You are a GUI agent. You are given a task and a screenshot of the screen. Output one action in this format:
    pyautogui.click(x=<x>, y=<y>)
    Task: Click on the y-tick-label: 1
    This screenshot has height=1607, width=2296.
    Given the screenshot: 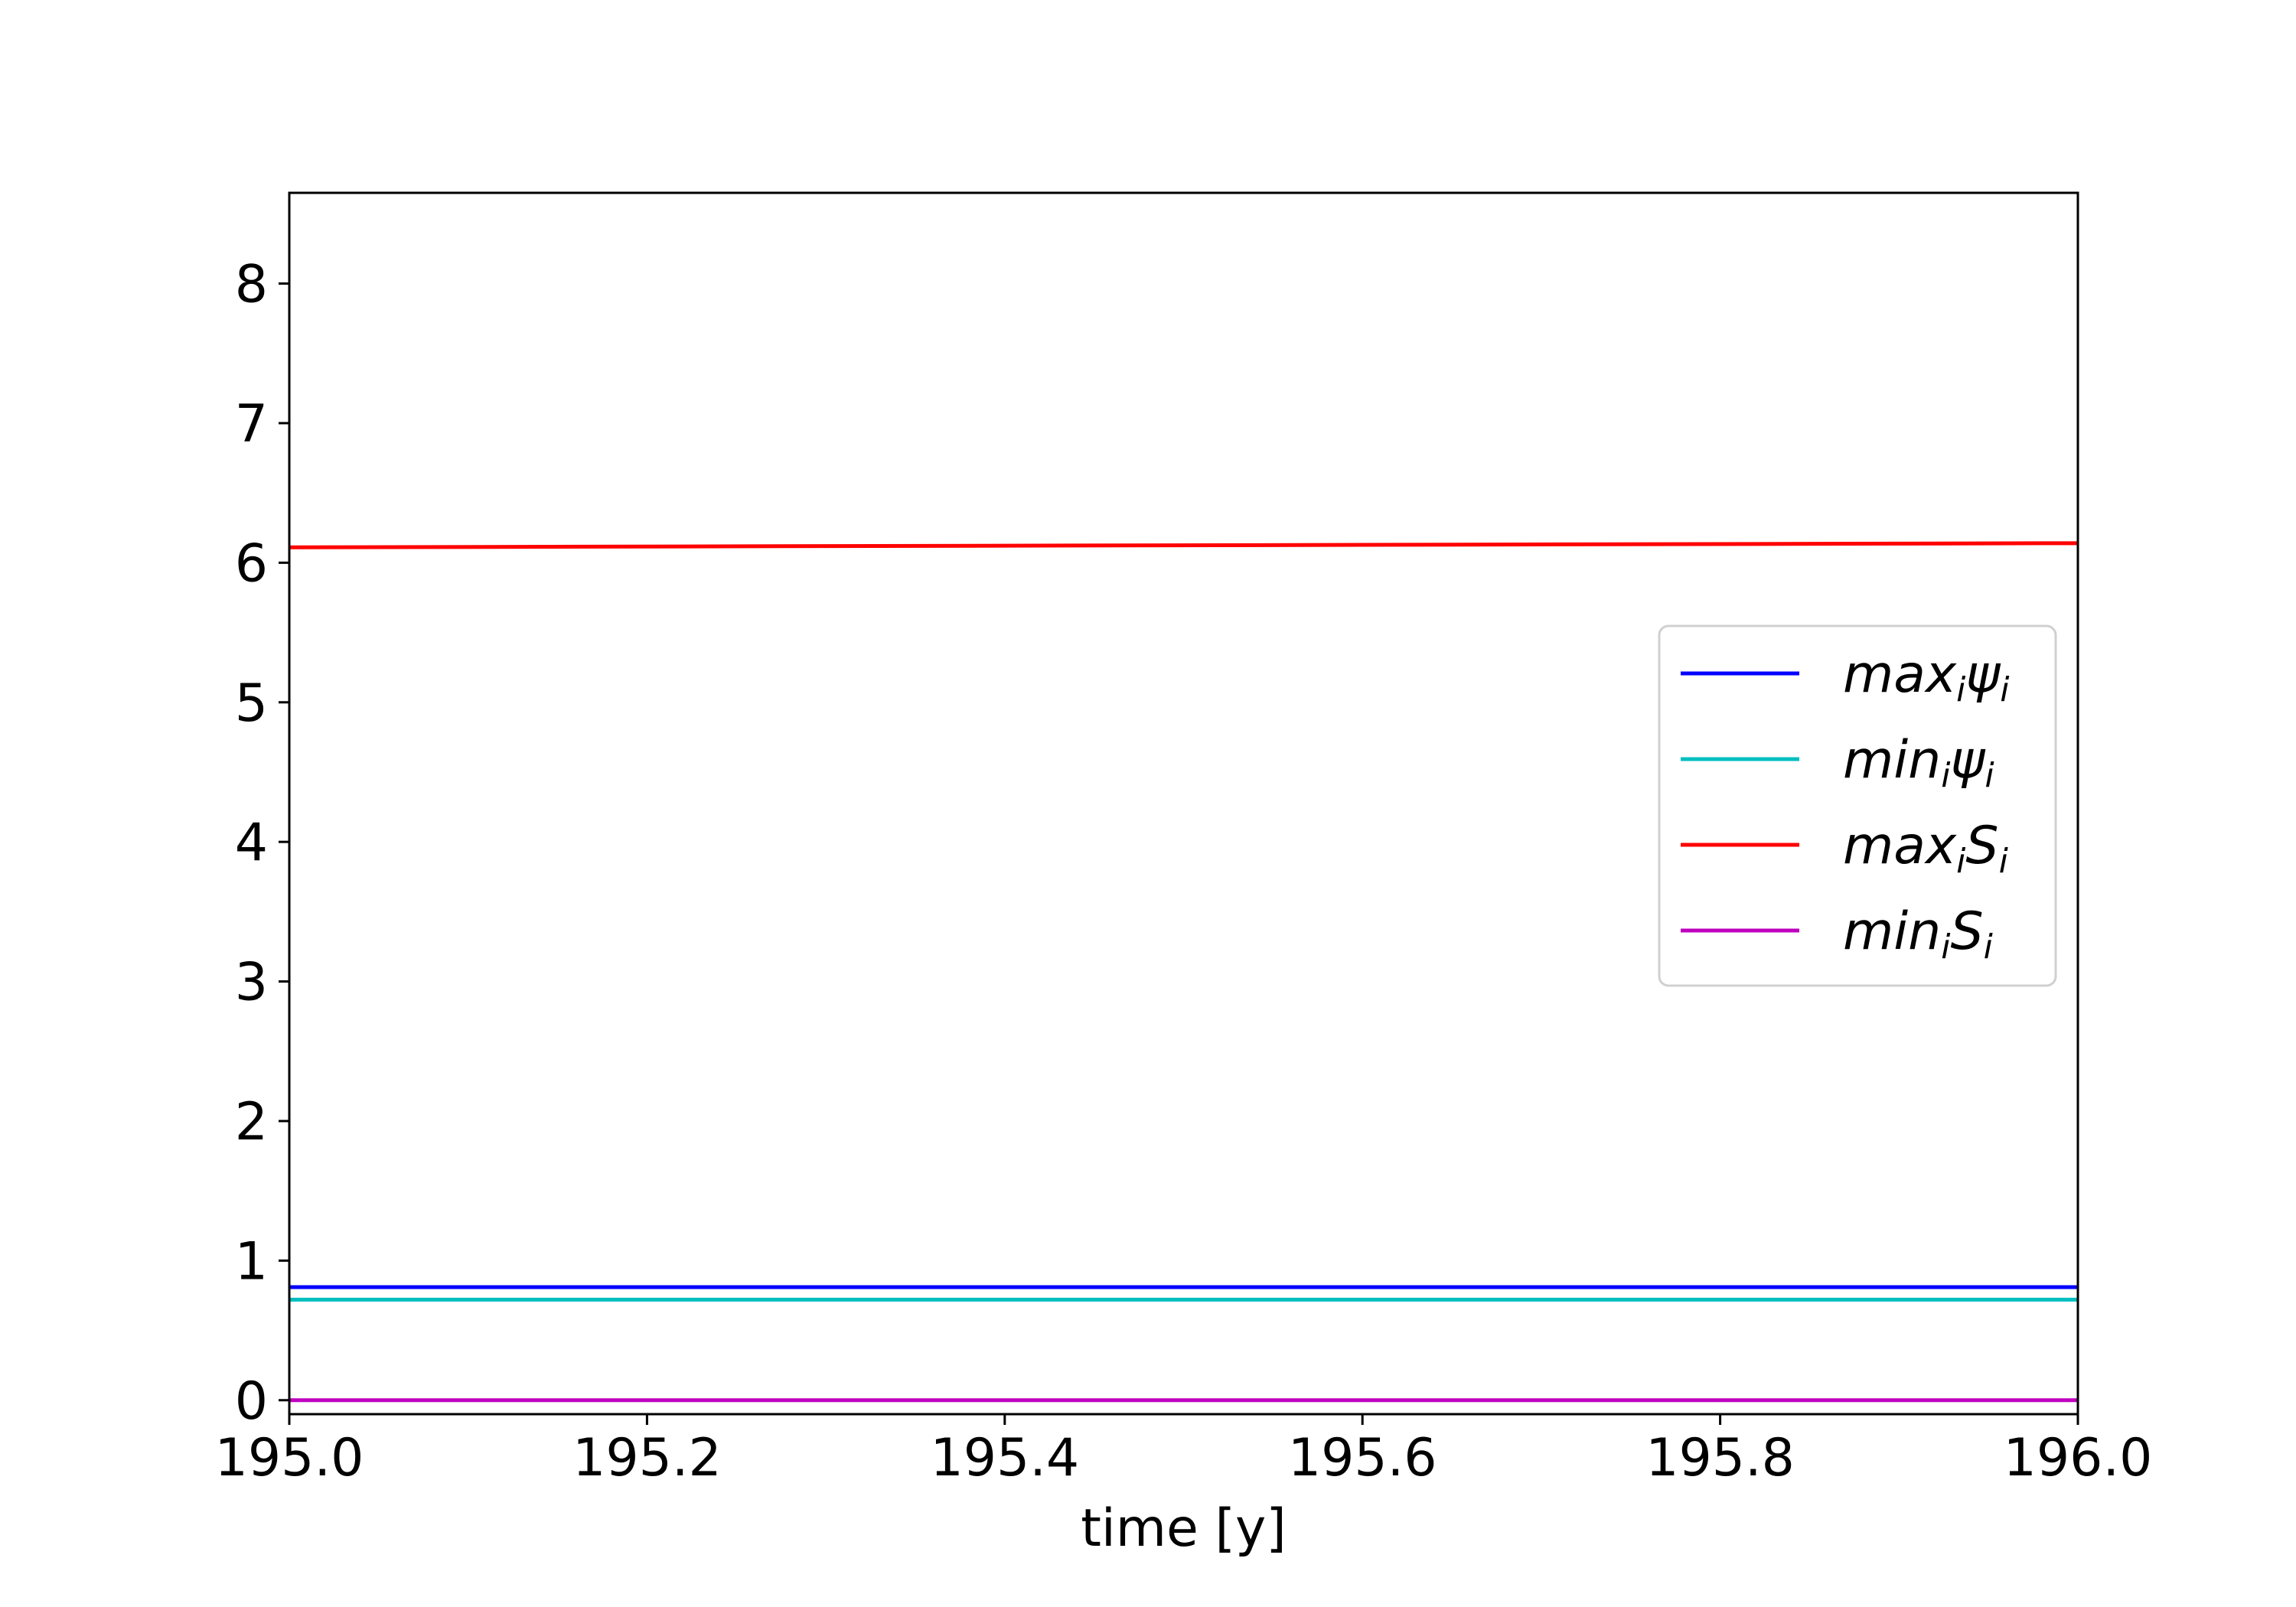 What is the action you would take?
    pyautogui.click(x=251, y=1261)
    